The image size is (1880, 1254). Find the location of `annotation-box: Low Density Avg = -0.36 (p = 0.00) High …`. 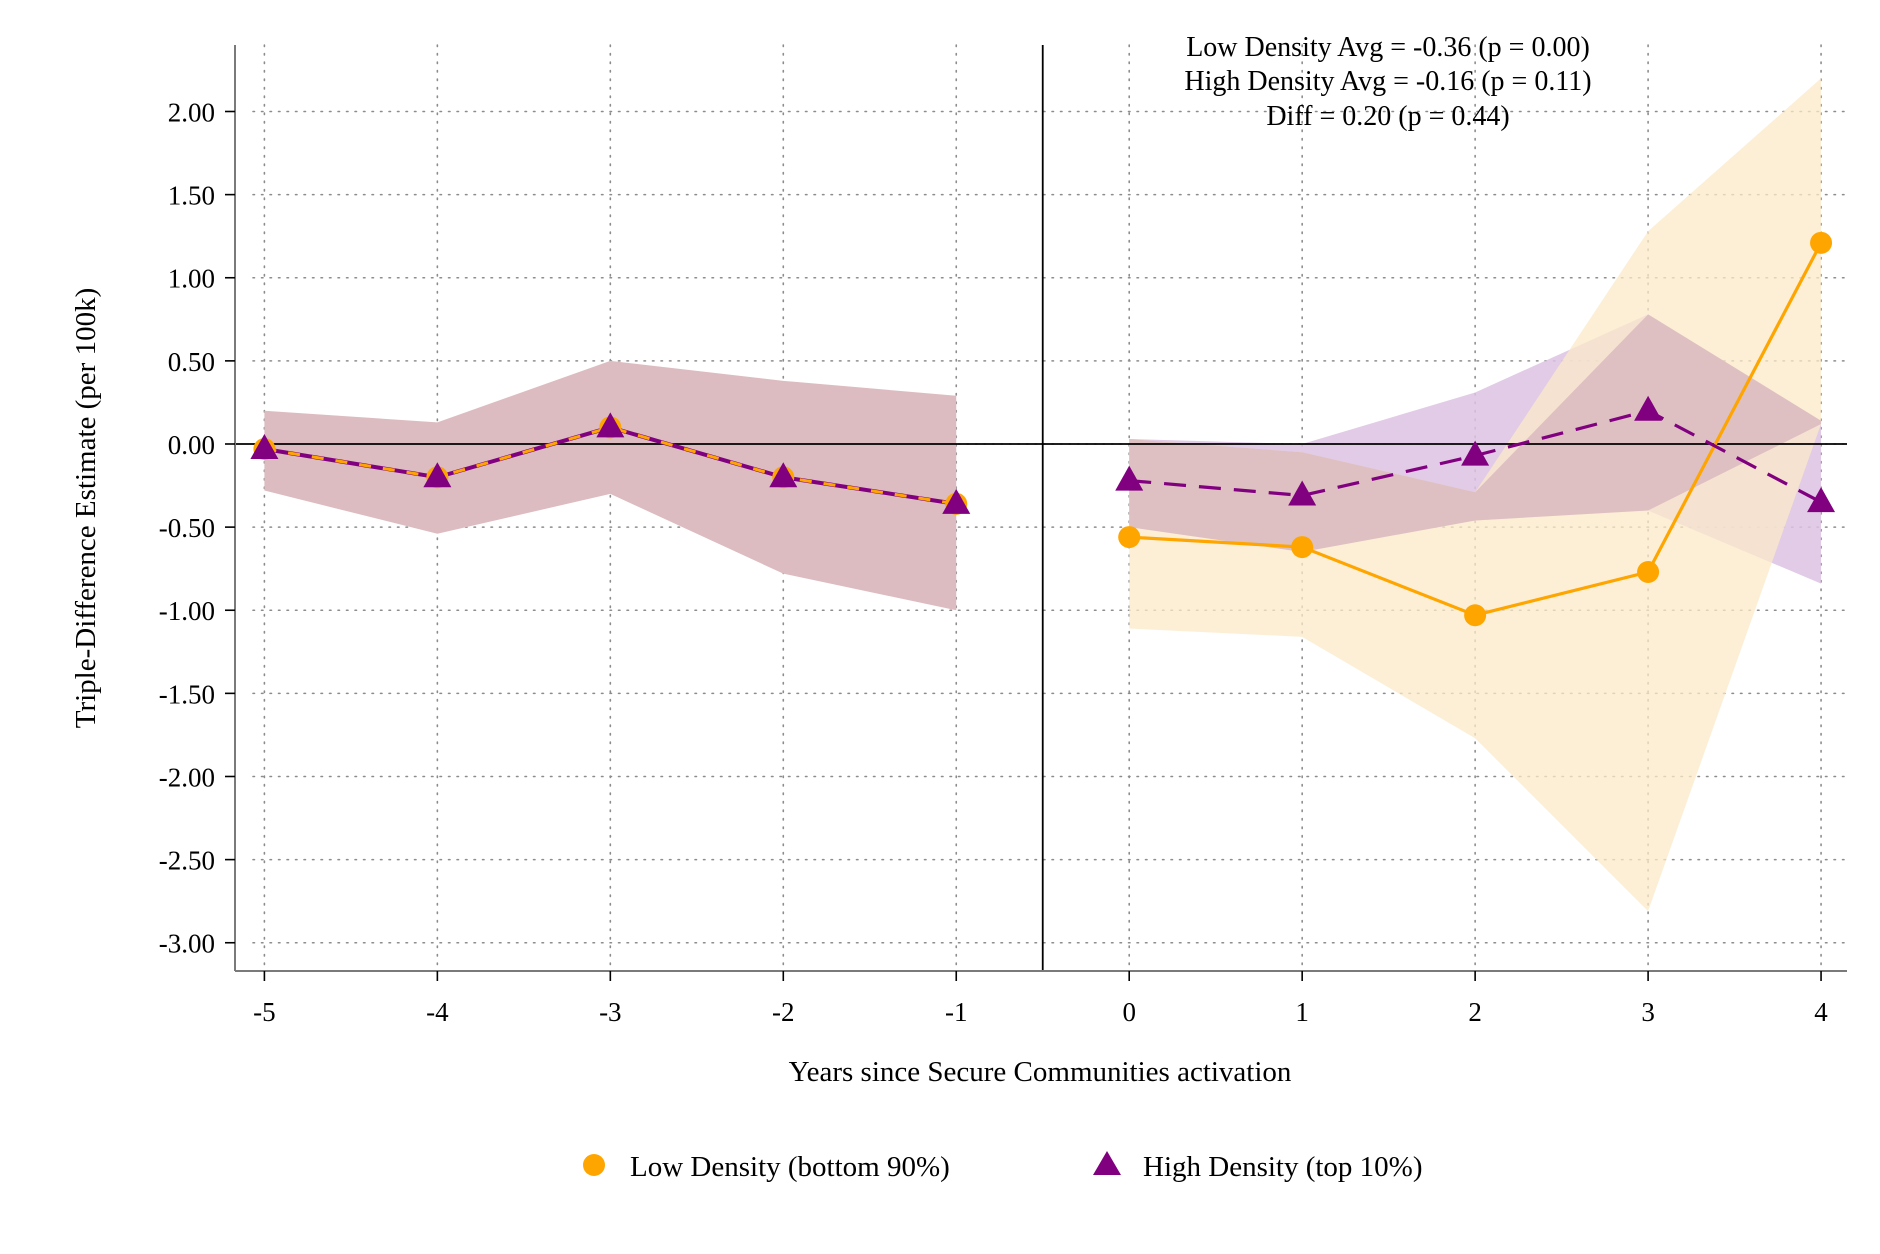

annotation-box: Low Density Avg = -0.36 (p = 0.00) High … is located at coordinates (1387, 82).